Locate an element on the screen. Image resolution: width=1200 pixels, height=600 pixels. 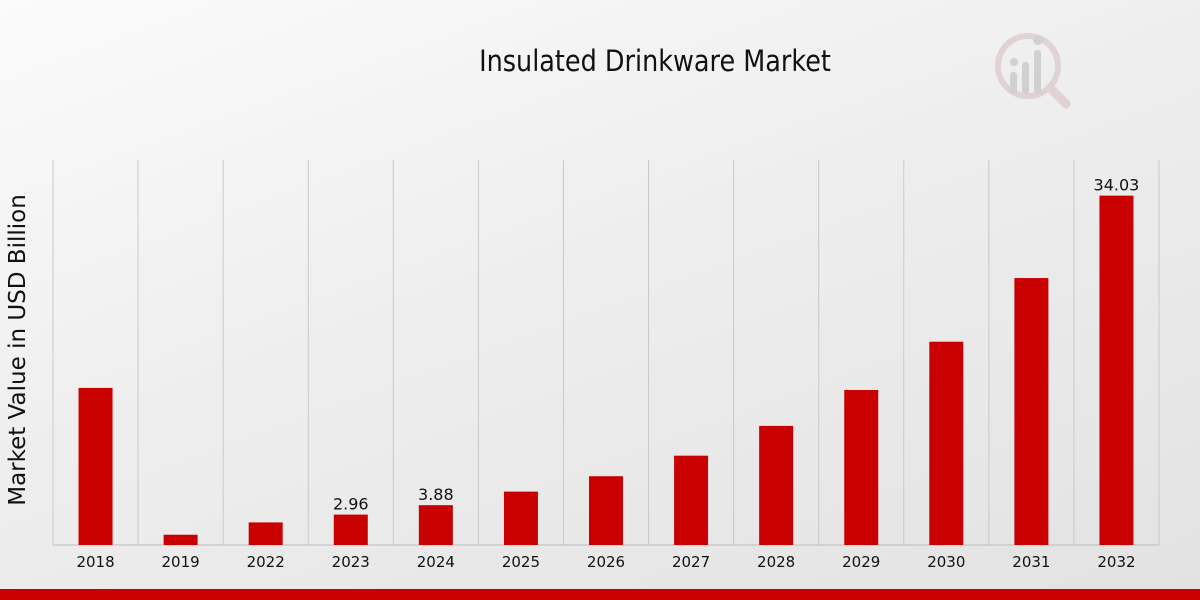
bar-2018 is located at coordinates (95, 466).